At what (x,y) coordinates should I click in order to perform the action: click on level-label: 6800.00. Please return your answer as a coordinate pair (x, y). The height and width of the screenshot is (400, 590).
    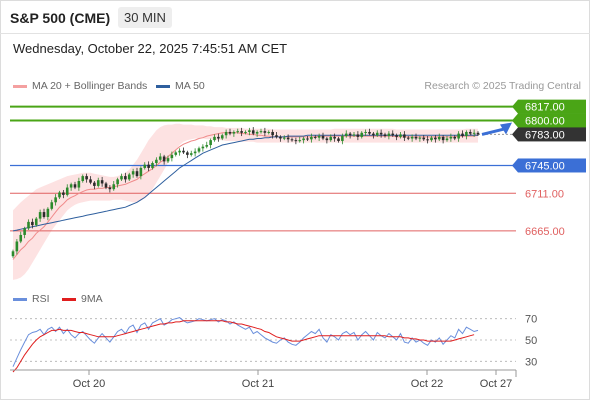
    Looking at the image, I should click on (545, 122).